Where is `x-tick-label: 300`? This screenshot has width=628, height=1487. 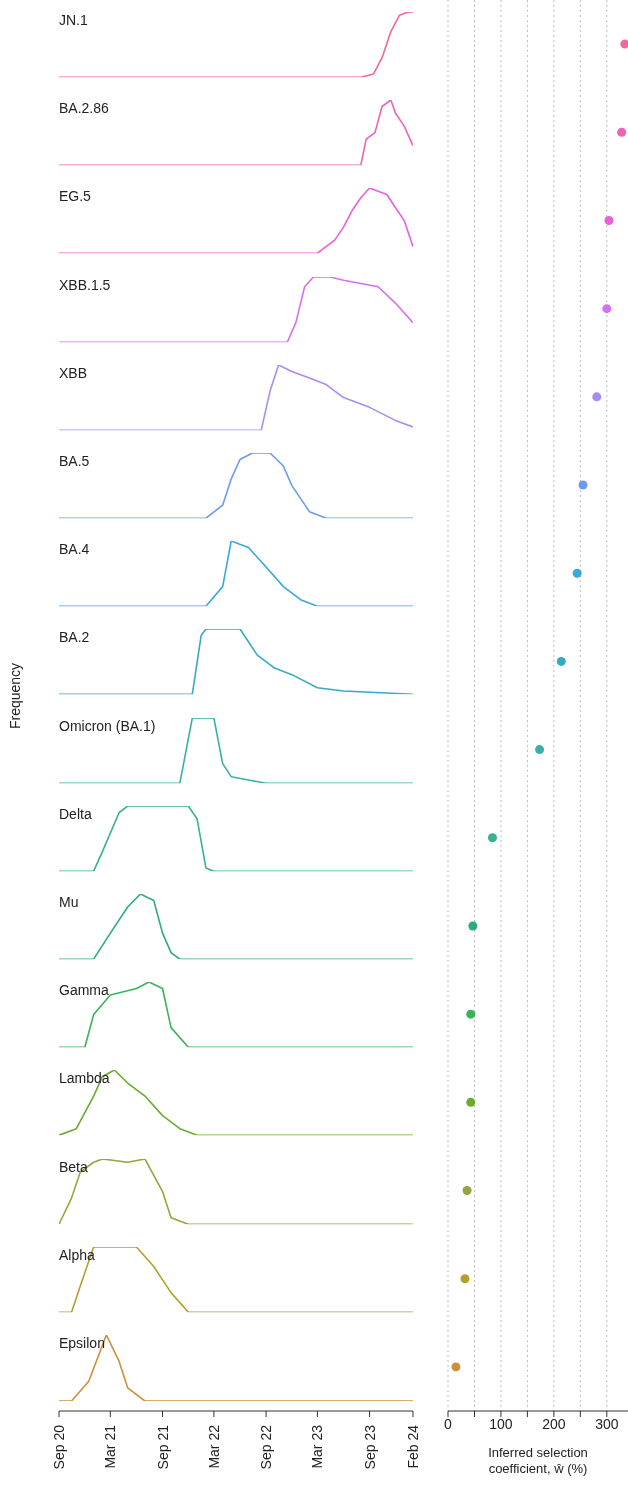
x-tick-label: 300 is located at coordinates (607, 1423).